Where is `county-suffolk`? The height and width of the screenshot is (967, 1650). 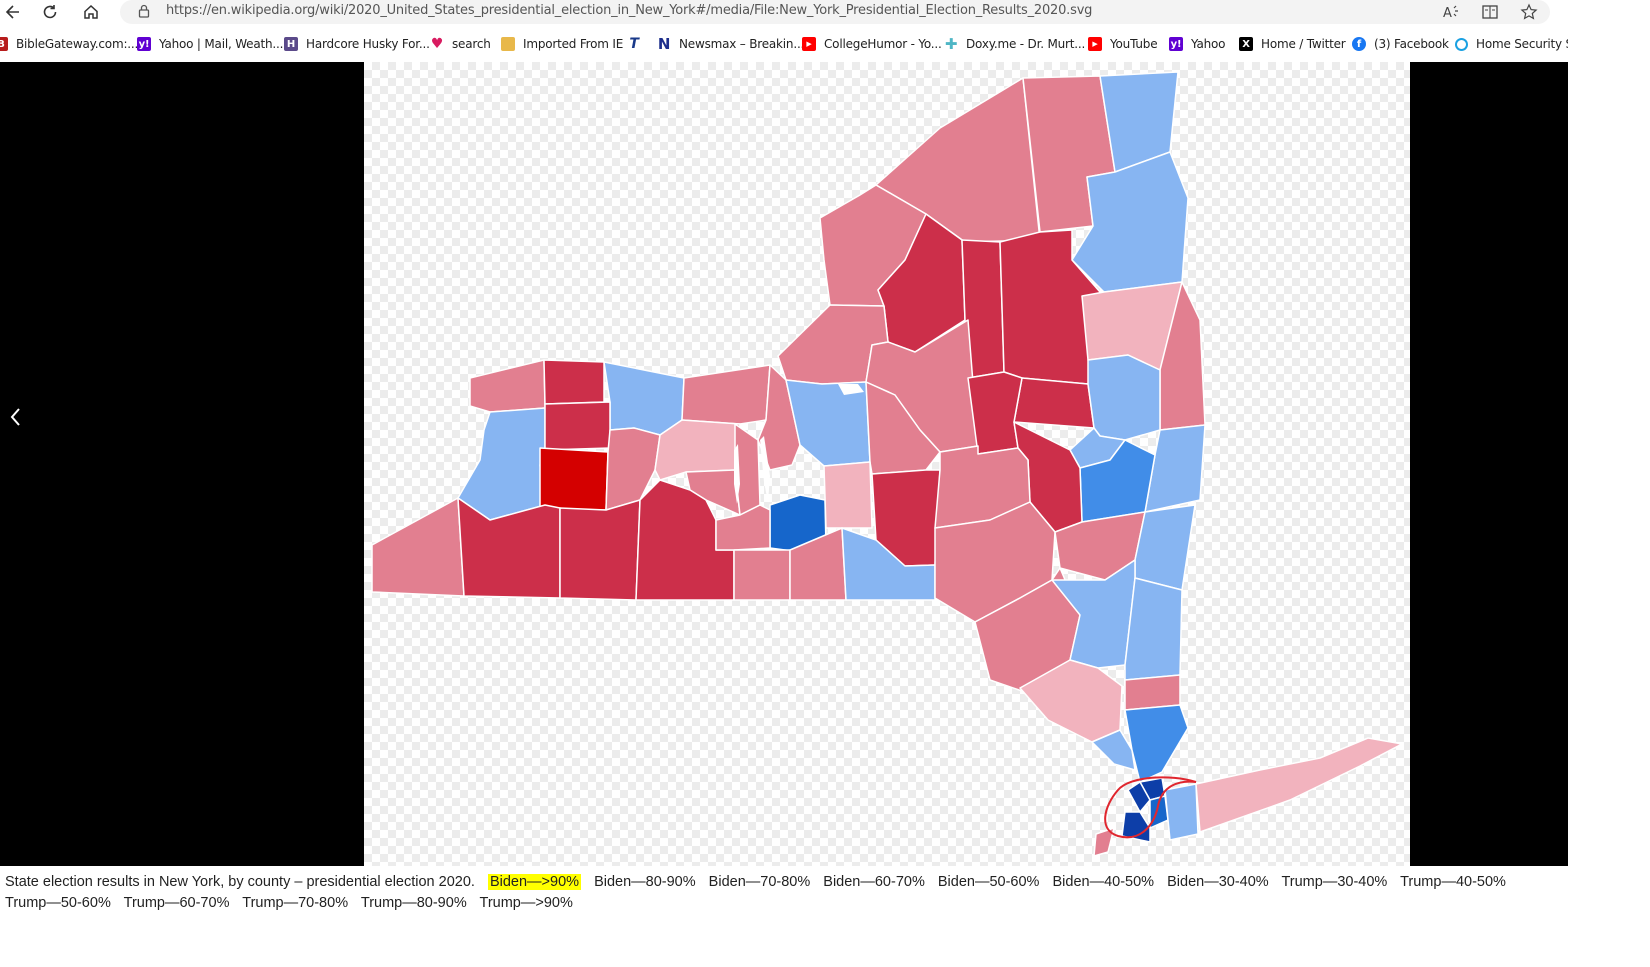 county-suffolk is located at coordinates (1299, 785).